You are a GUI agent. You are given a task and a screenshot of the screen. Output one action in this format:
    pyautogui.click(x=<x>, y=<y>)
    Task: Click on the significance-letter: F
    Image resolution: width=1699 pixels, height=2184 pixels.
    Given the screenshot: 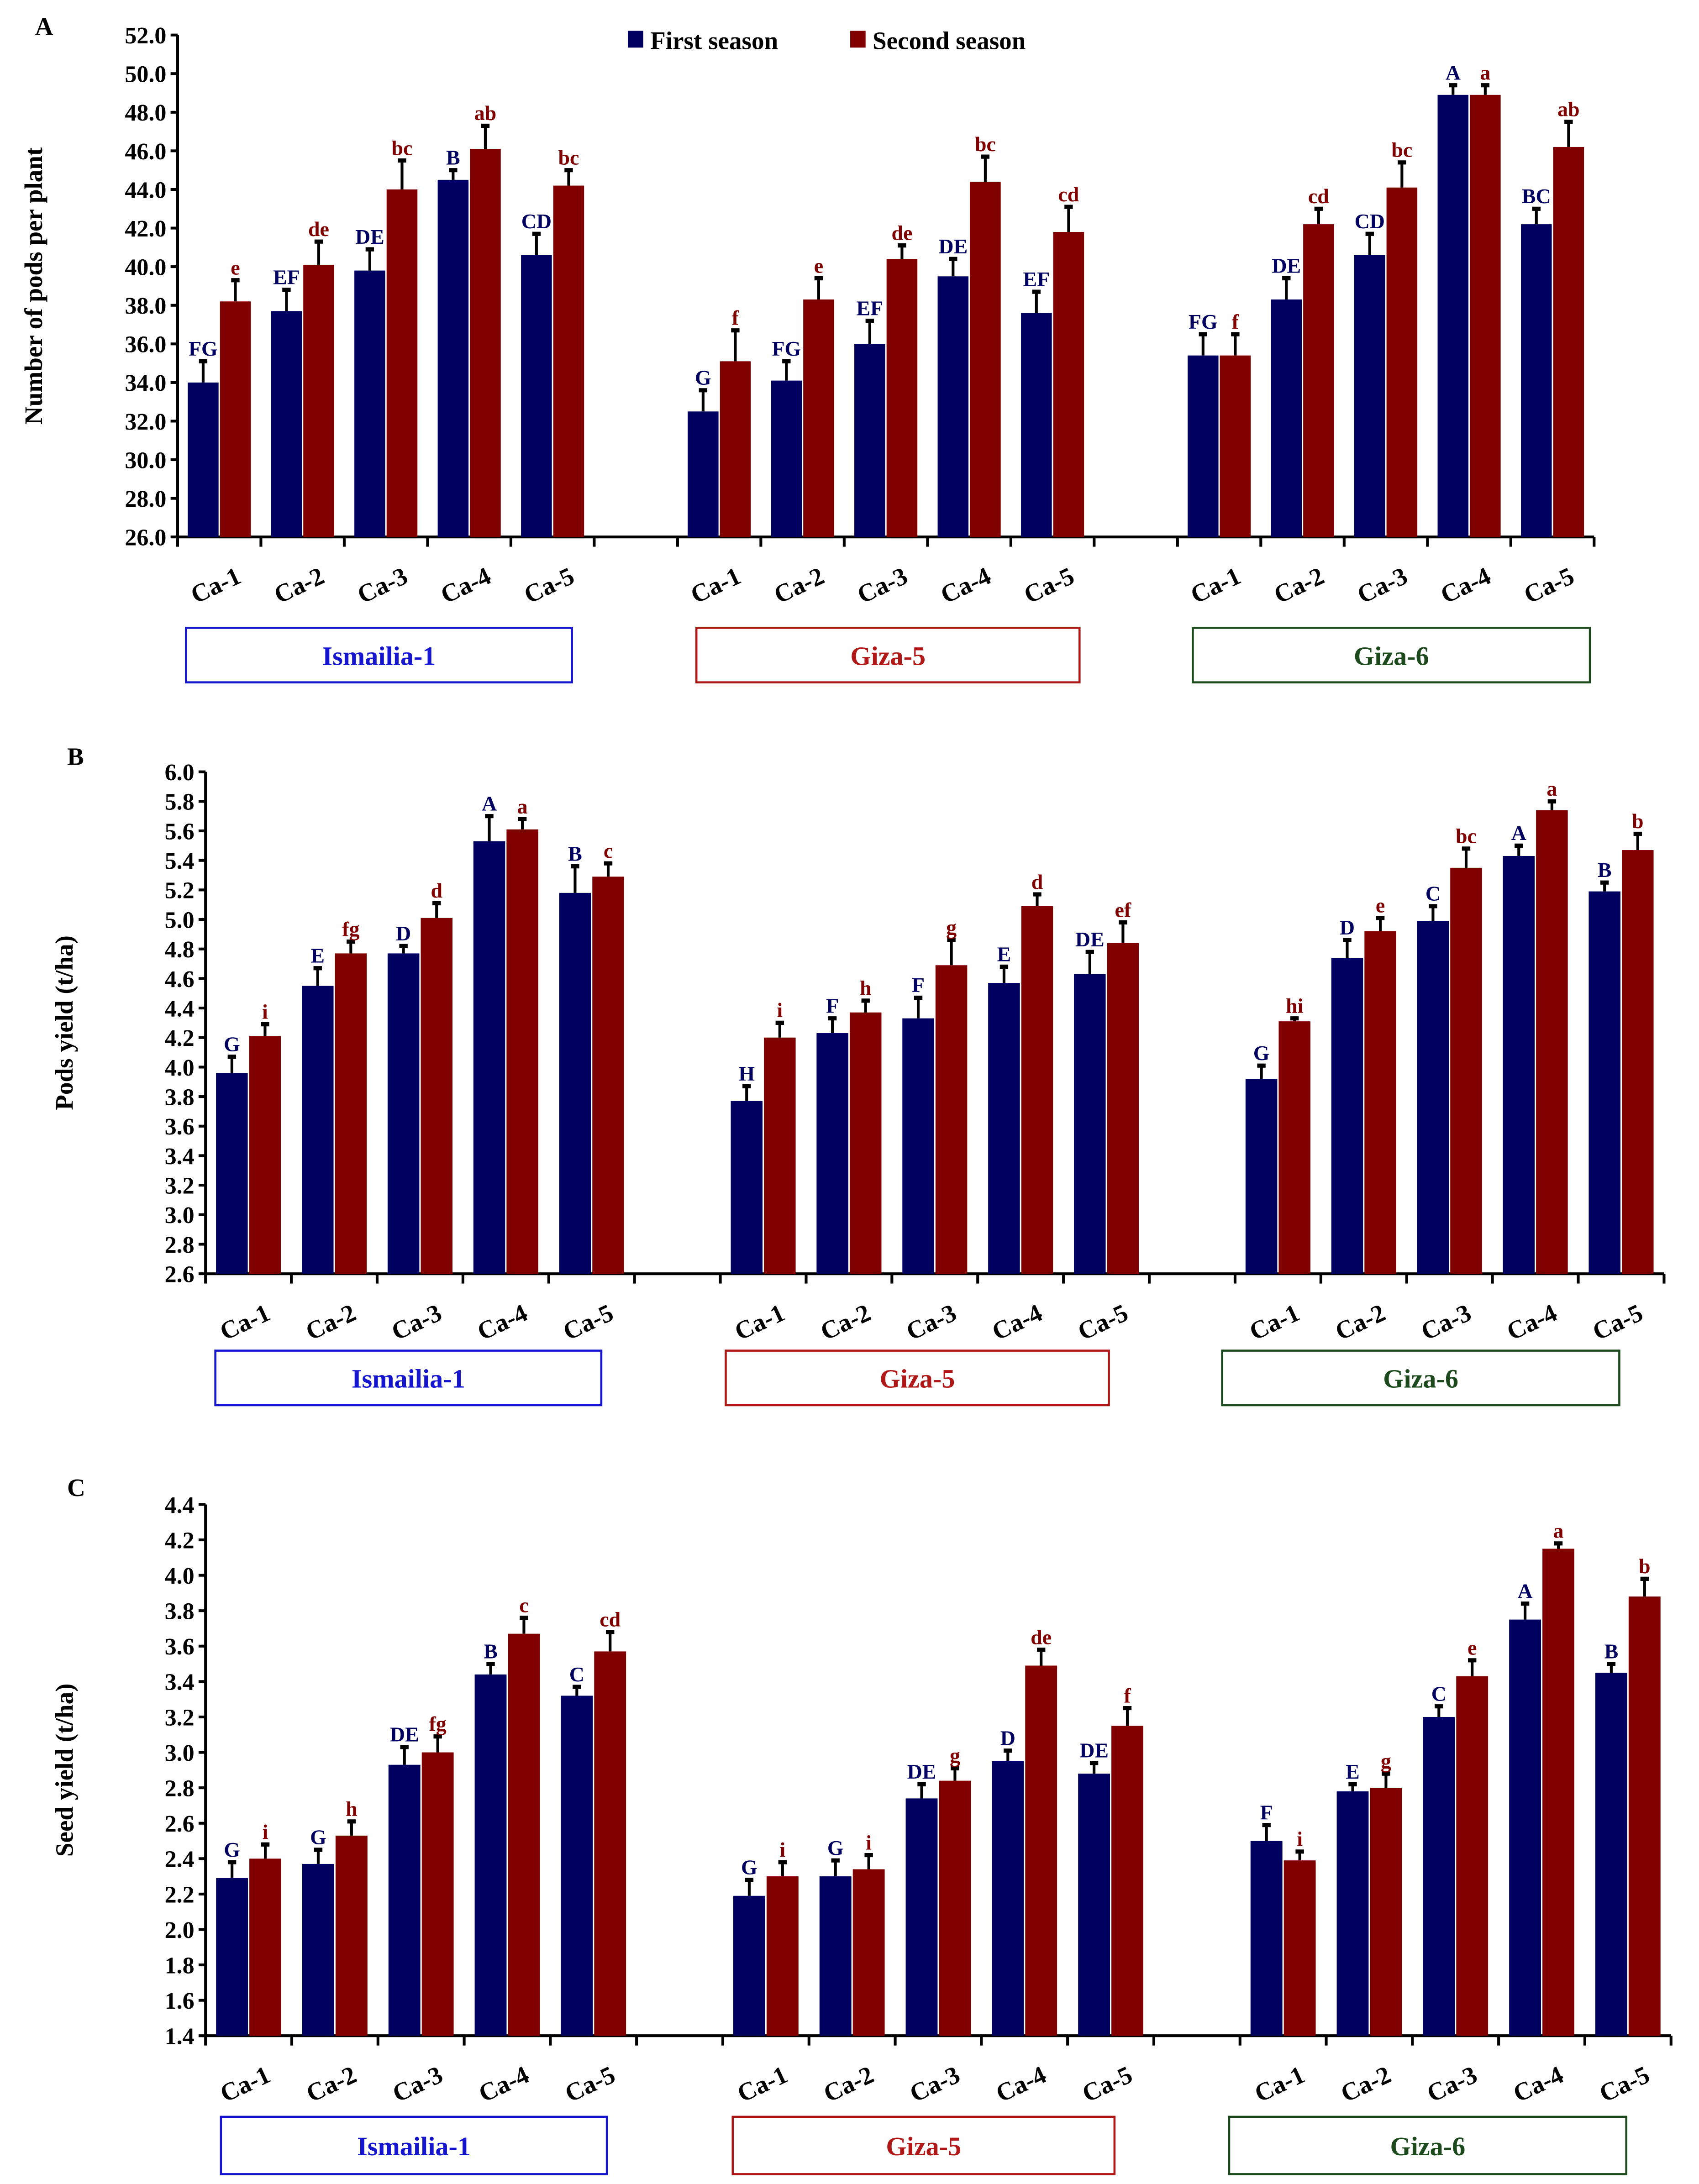 What is the action you would take?
    pyautogui.click(x=919, y=985)
    